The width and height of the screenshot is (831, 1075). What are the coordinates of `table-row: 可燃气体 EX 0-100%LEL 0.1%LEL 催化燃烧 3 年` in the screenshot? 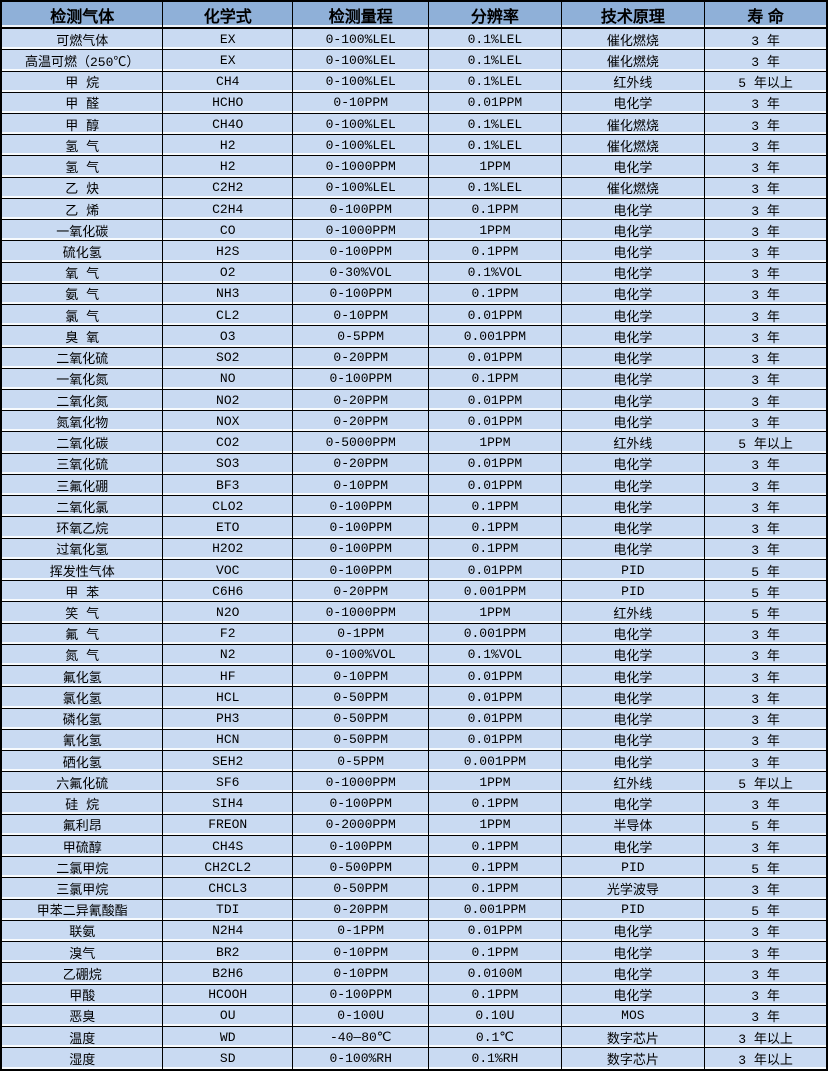 It's located at (414, 39).